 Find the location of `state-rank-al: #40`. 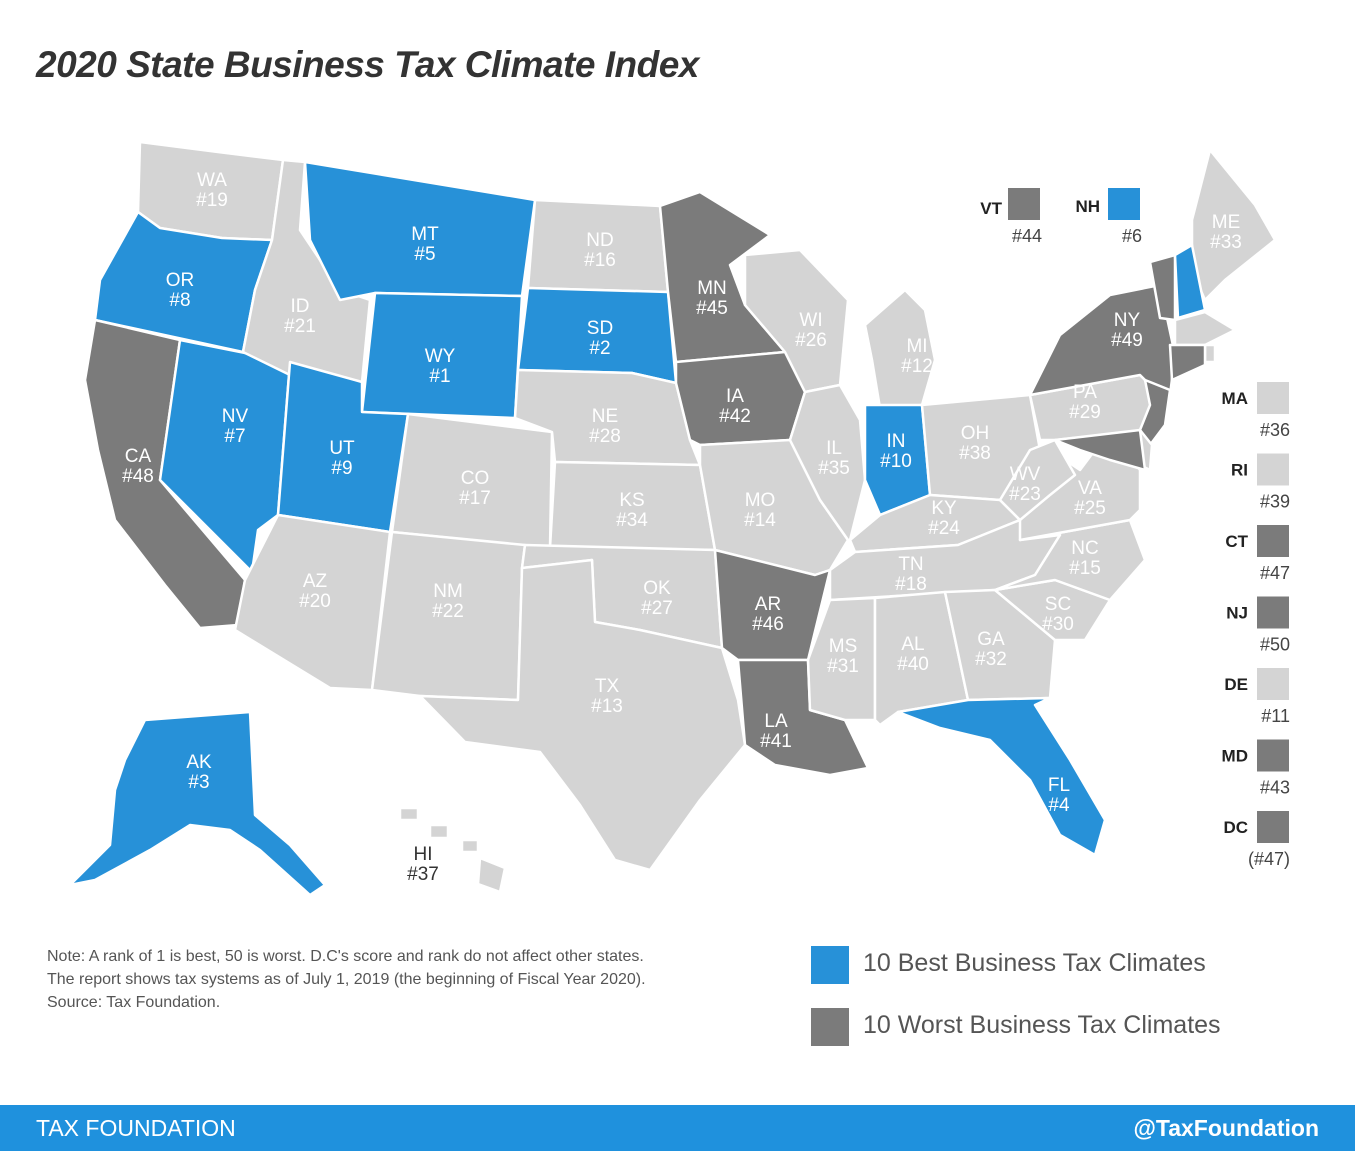

state-rank-al: #40 is located at coordinates (913, 664).